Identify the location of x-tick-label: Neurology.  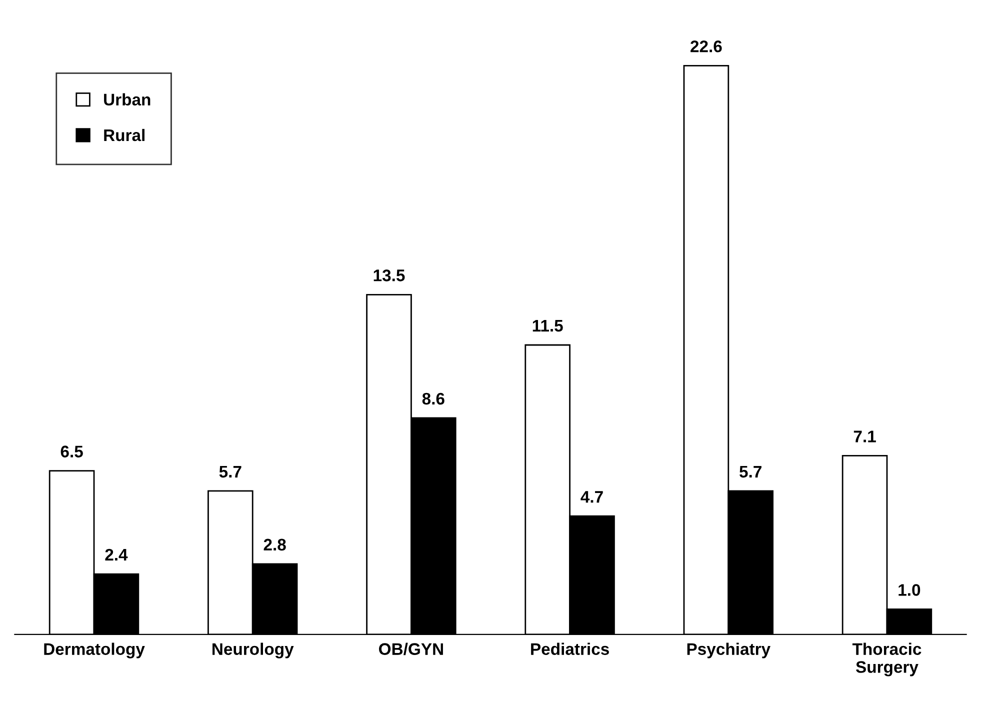
(253, 650).